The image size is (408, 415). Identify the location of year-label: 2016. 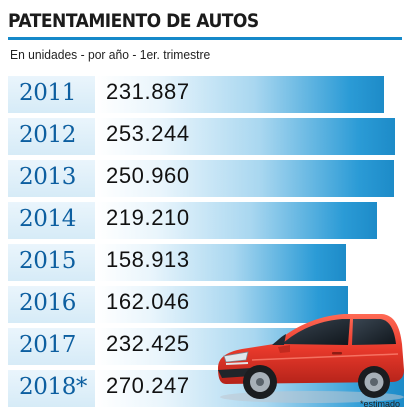
(47, 303).